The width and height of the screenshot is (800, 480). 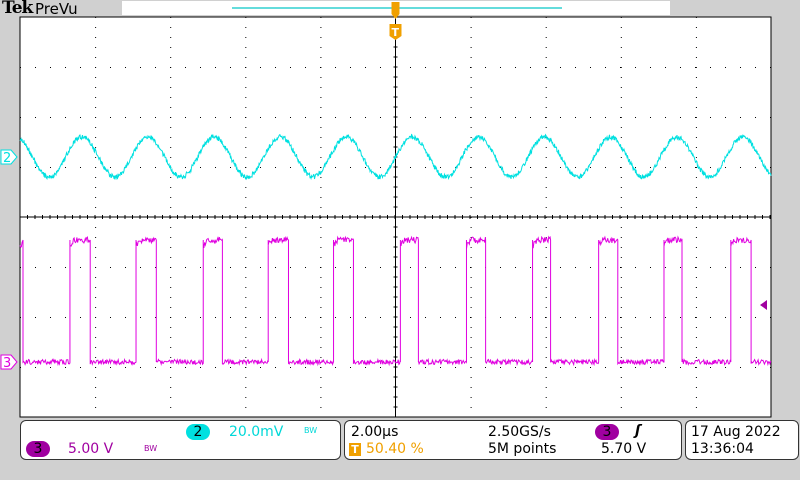 I want to click on trigger-position: 50.40 %, so click(x=395, y=449).